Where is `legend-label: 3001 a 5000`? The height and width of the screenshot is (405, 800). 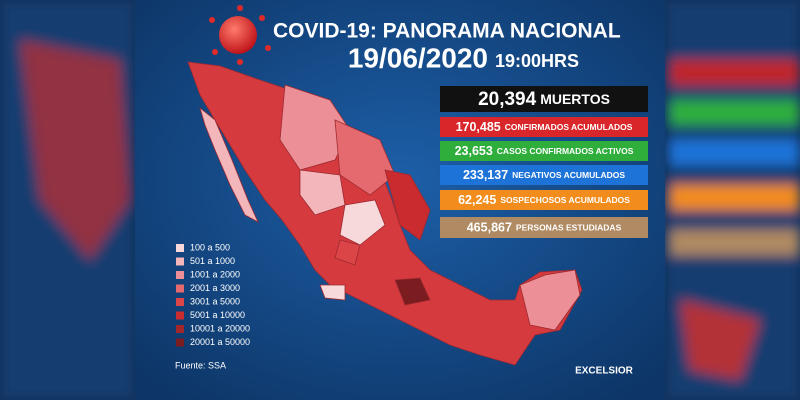
legend-label: 3001 a 5000 is located at coordinates (215, 301).